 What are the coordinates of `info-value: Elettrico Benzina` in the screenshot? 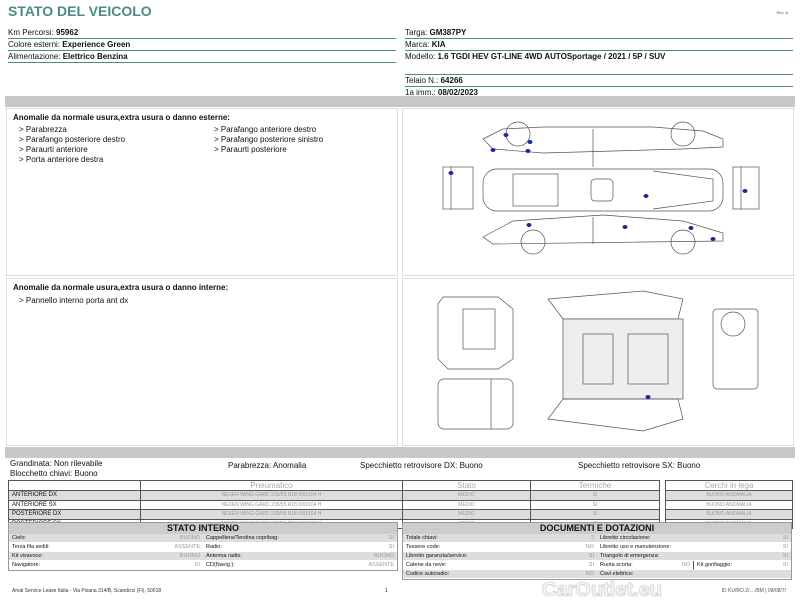 It's located at (95, 56).